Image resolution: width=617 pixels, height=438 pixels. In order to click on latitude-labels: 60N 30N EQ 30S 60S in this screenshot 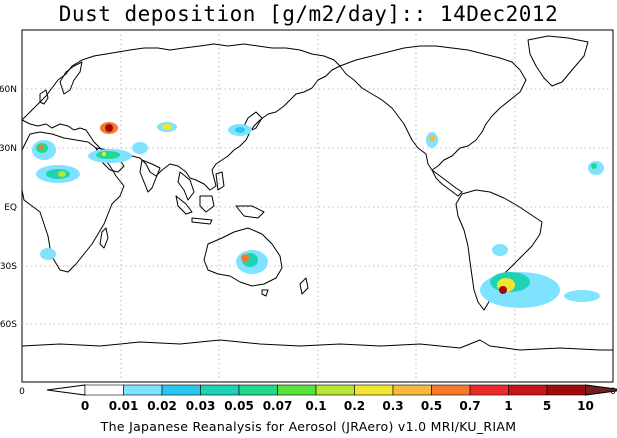, I will do `click(8, 207)`.